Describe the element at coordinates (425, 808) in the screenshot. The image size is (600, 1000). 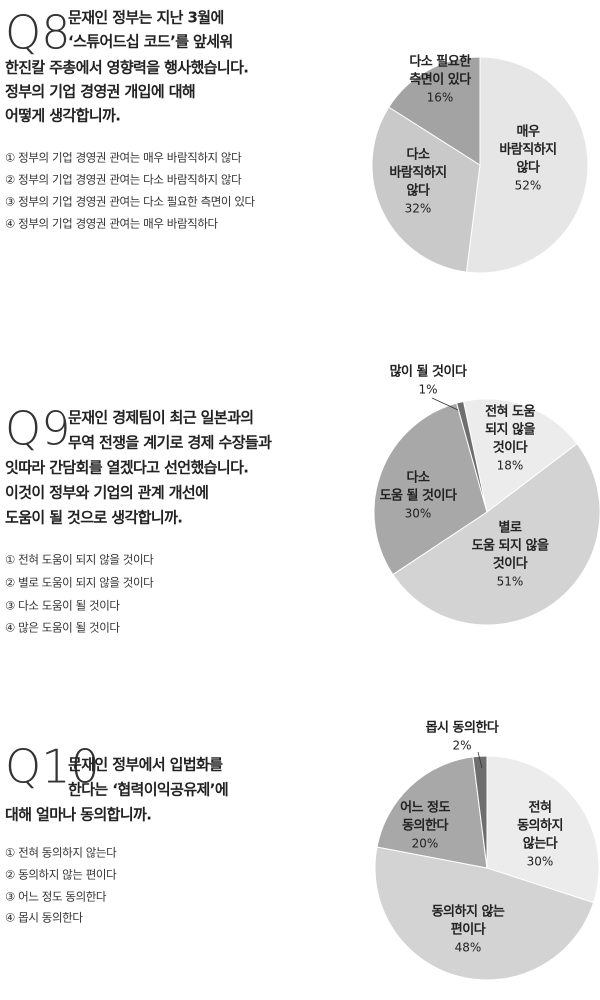
I see `slice-label: 어느 정도` at that location.